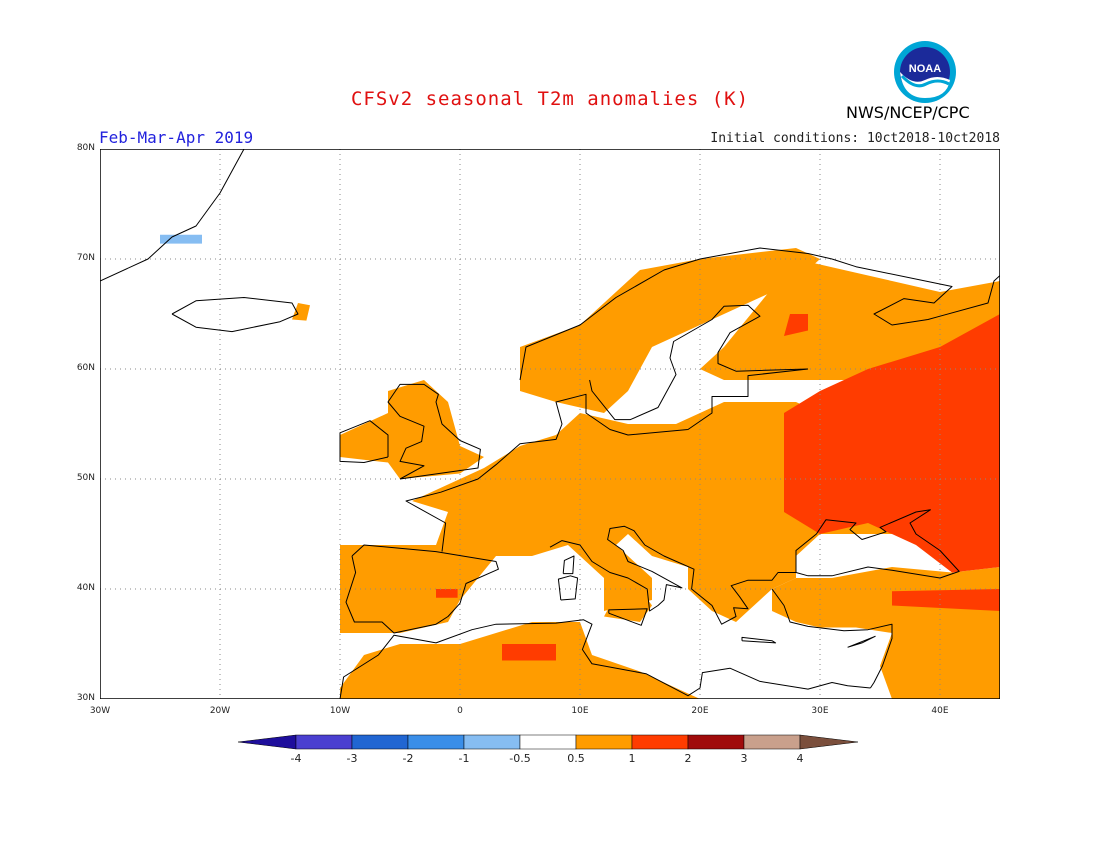 This screenshot has height=850, width=1100. What do you see at coordinates (568, 588) in the screenshot?
I see `coastline-sardinia` at bounding box center [568, 588].